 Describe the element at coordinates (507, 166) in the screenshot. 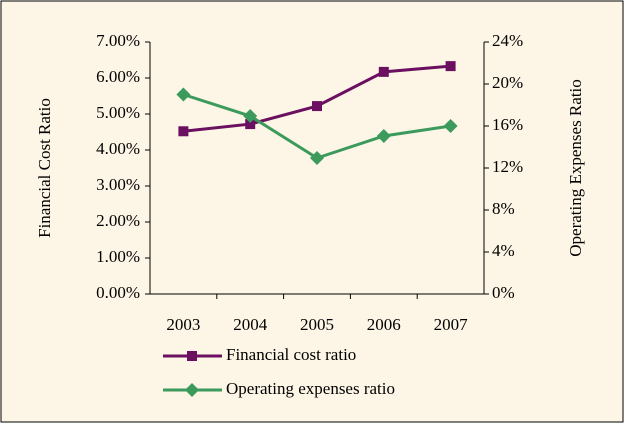

I see `y2-tick-label: 12%` at that location.